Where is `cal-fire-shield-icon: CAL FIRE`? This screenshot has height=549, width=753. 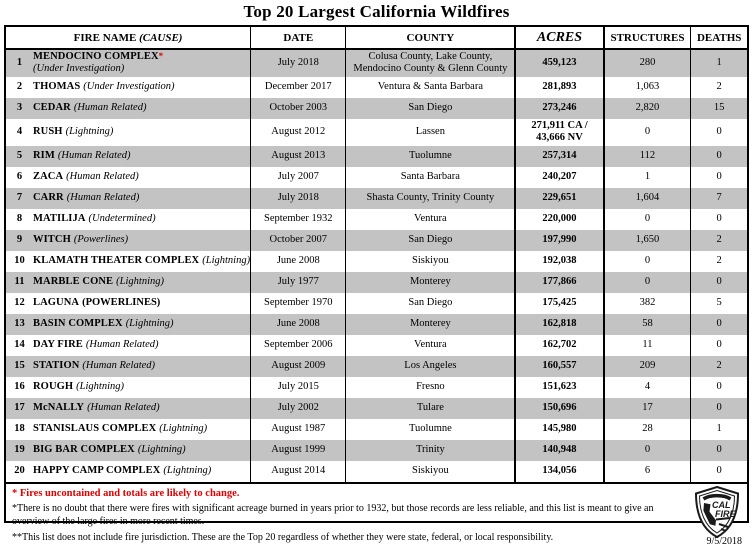 cal-fire-shield-icon: CAL FIRE is located at coordinates (717, 511).